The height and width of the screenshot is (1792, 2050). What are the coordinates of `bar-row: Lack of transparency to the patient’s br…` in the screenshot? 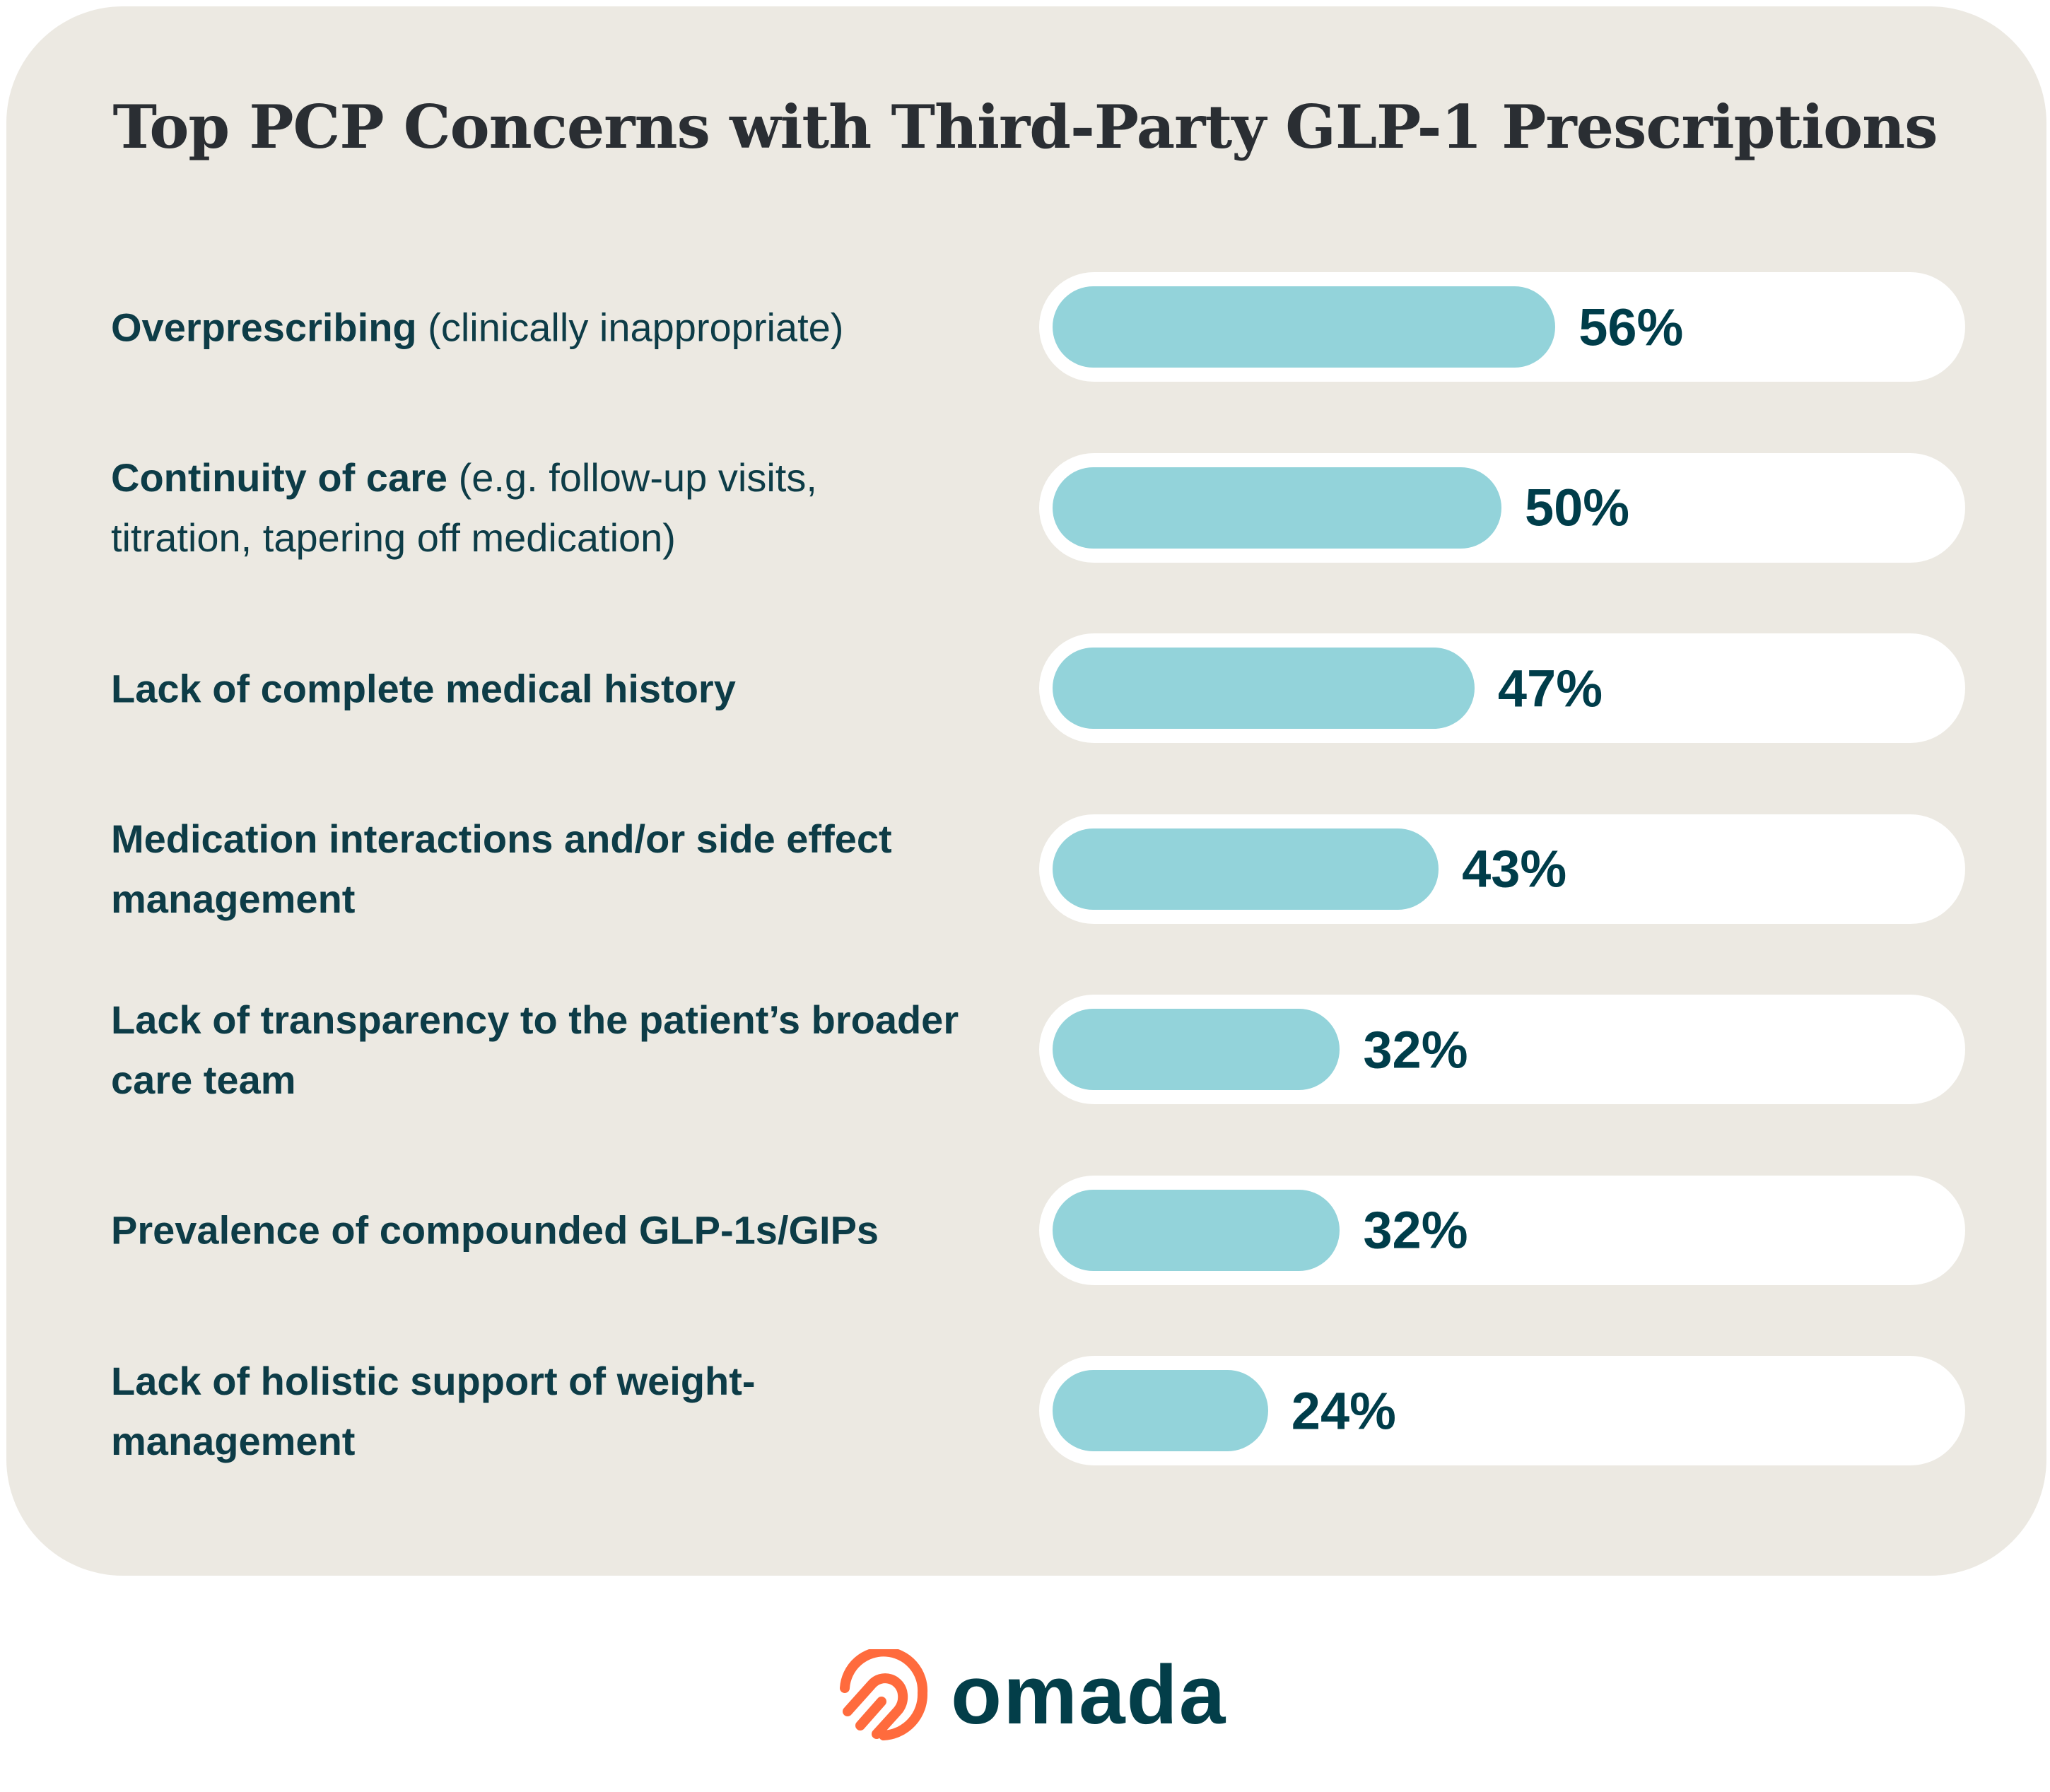 It's located at (1025, 1049).